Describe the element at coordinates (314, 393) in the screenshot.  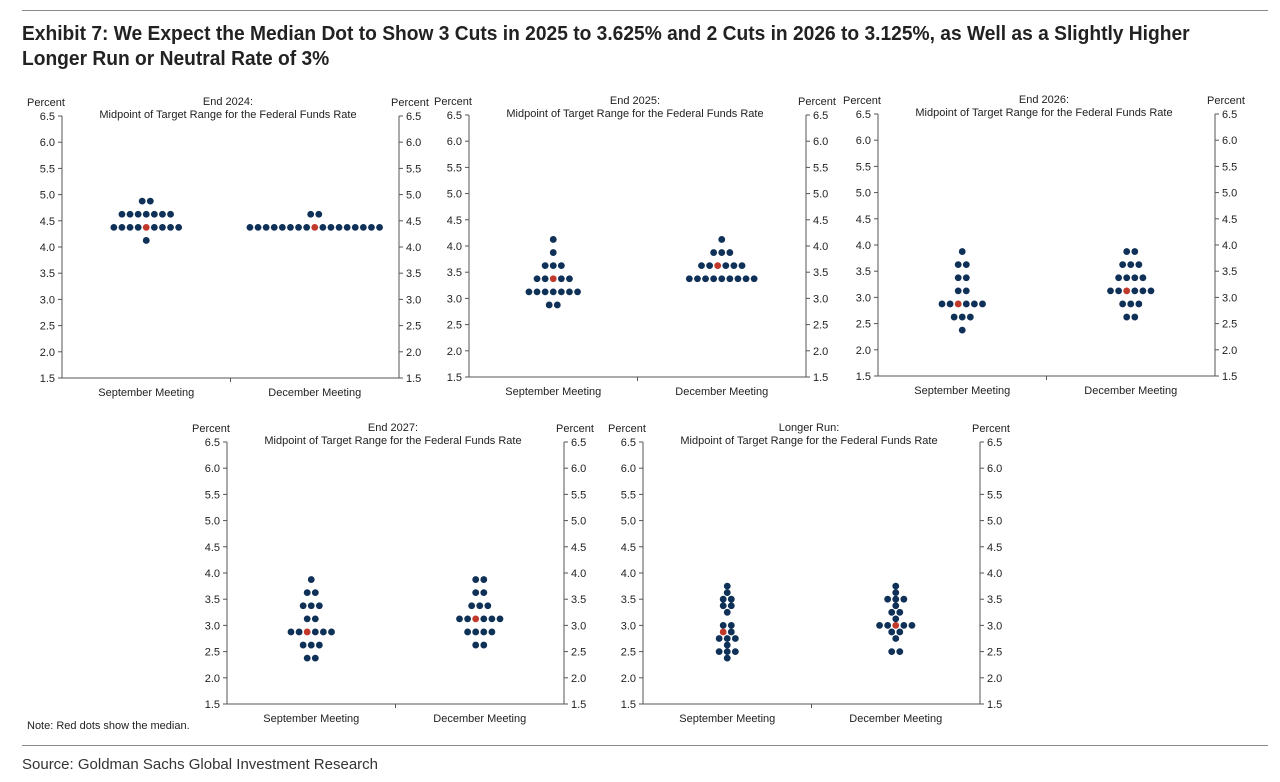
I see `x-category-label: December Meeting` at that location.